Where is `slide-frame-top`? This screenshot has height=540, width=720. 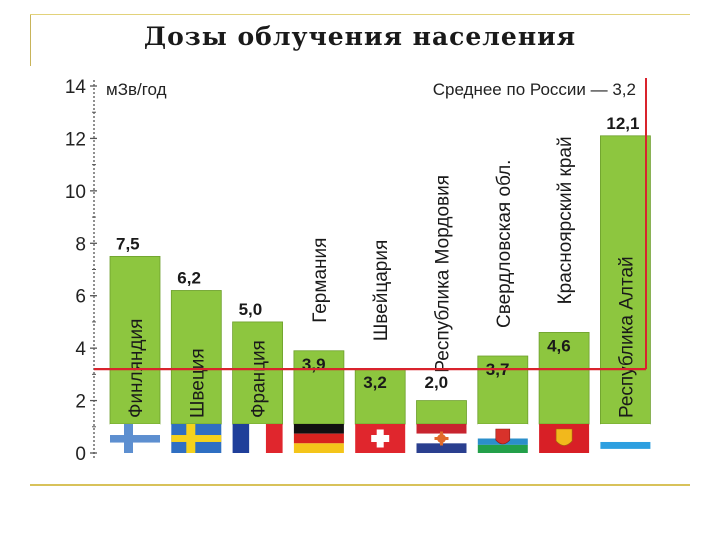
slide-frame-top is located at coordinates (360, 14).